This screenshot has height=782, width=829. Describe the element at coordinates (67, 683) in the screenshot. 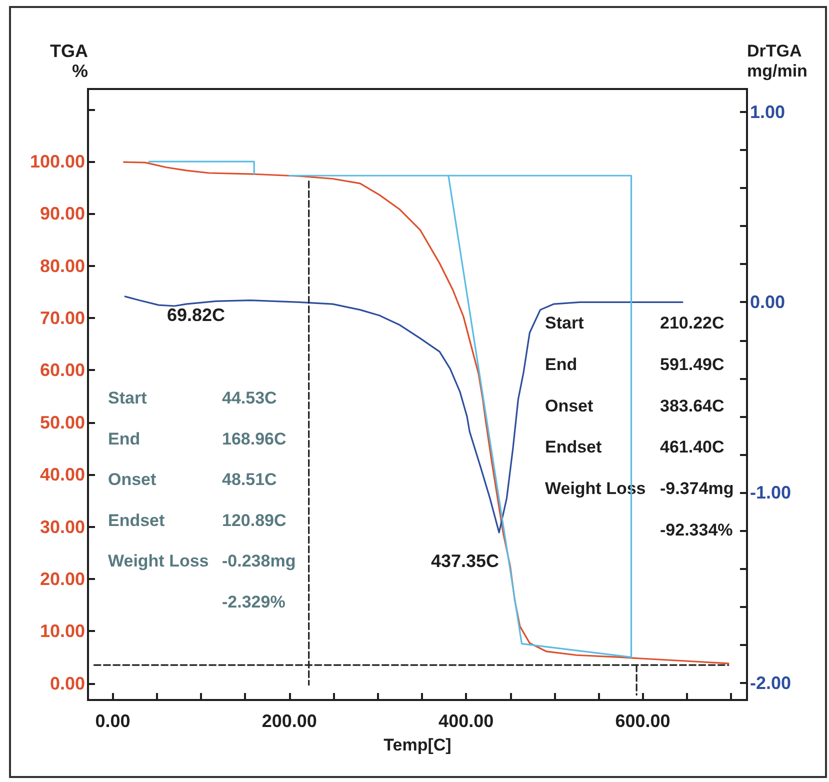

I see `y-tick-label: 0.00` at that location.